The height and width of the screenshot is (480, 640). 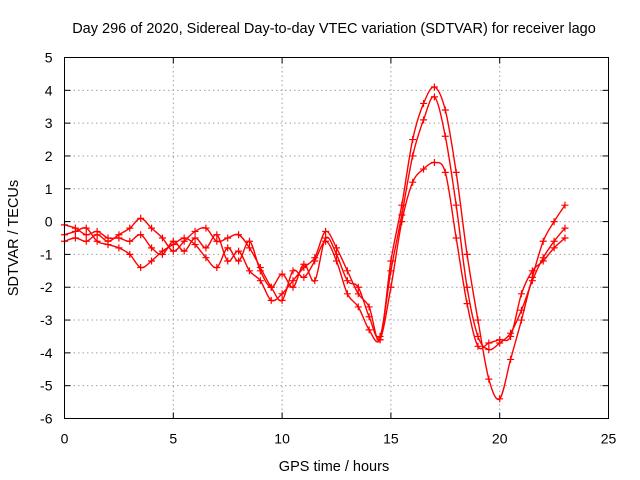 I want to click on y-tick-label: 5, so click(x=49, y=58).